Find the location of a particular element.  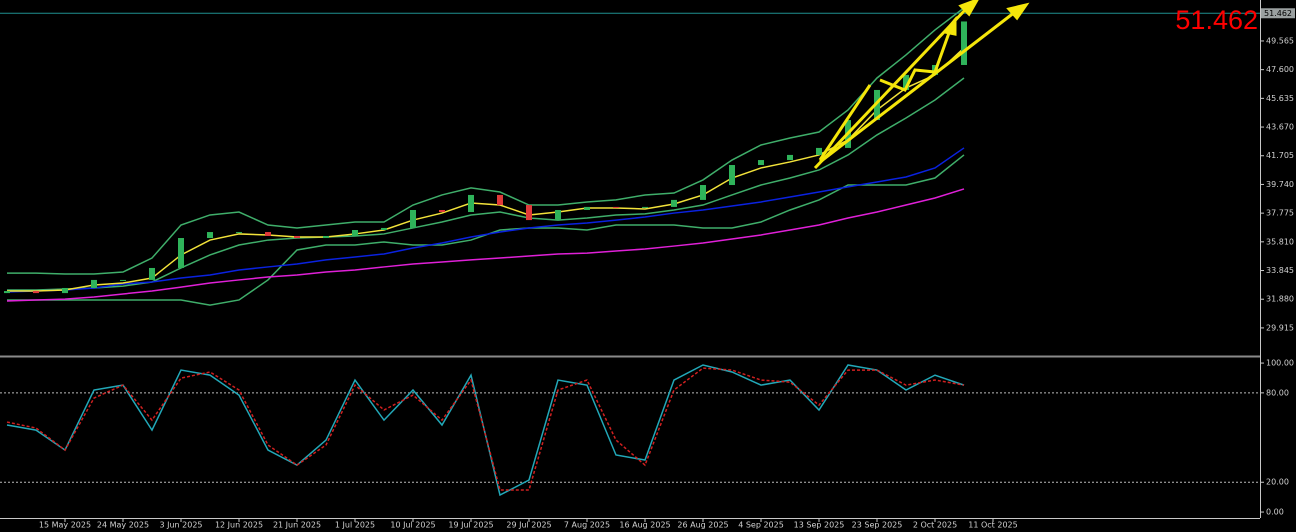

y-tick-label: 80.00 is located at coordinates (1277, 392).